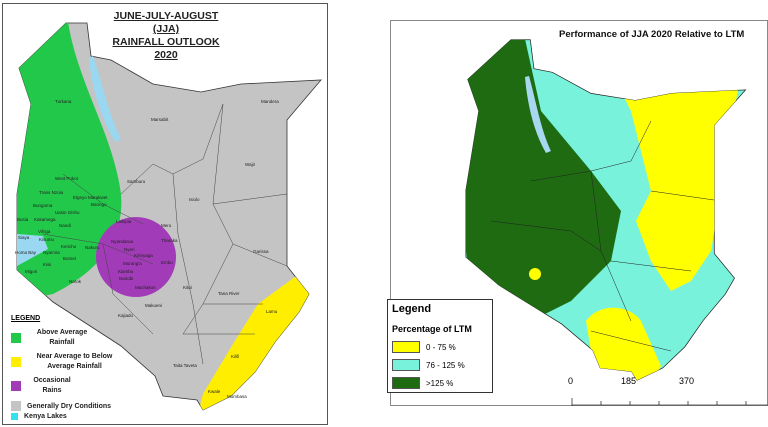  I want to click on county-label: Kilifi, so click(235, 356).